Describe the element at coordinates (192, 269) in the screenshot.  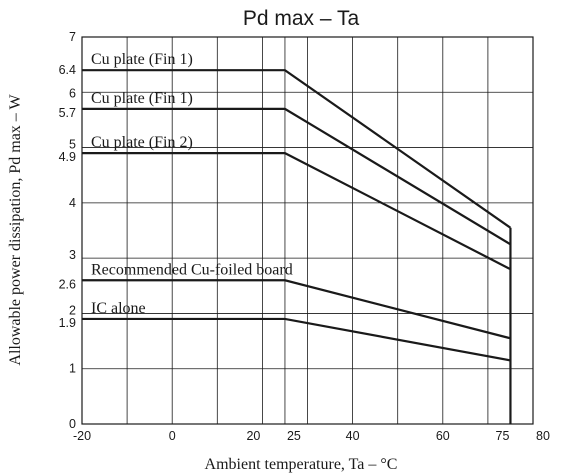
I see `series-label: Recommended Cu-foiled board` at that location.